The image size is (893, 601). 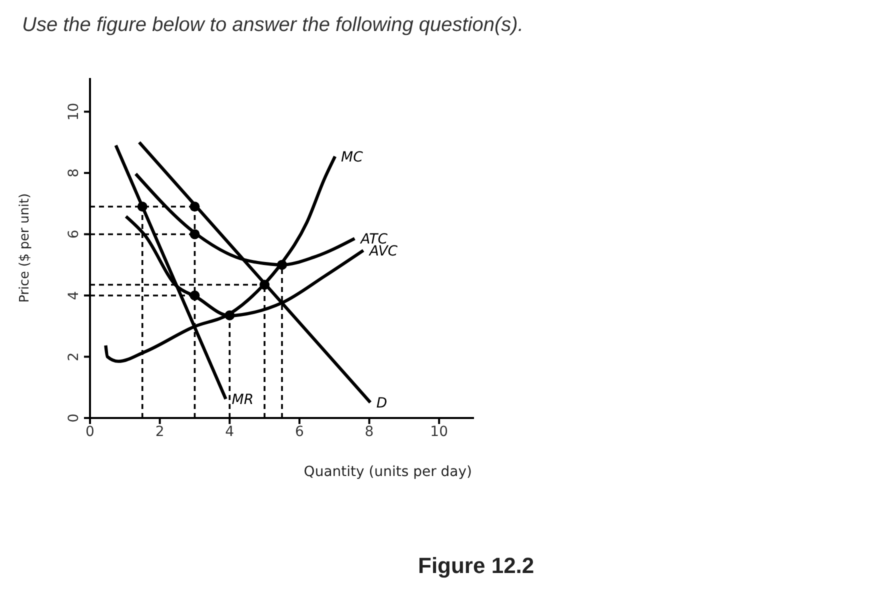 I want to click on x-tick-label: 0, so click(x=90, y=432).